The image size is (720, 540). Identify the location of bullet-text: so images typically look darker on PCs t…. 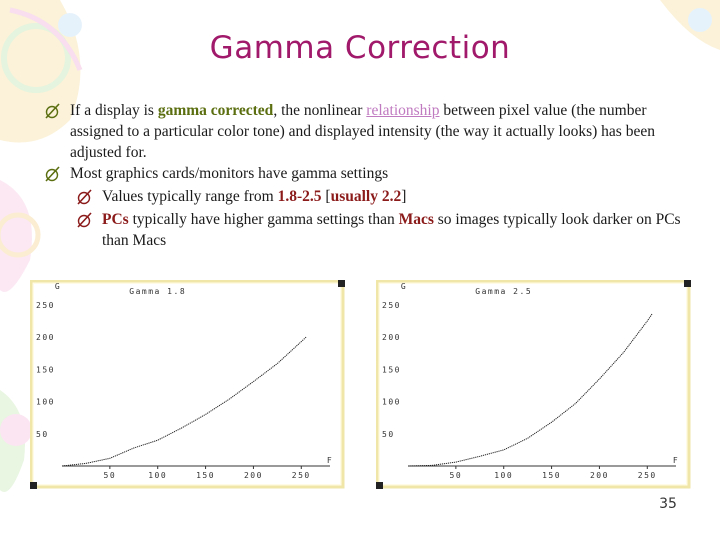
(391, 230).